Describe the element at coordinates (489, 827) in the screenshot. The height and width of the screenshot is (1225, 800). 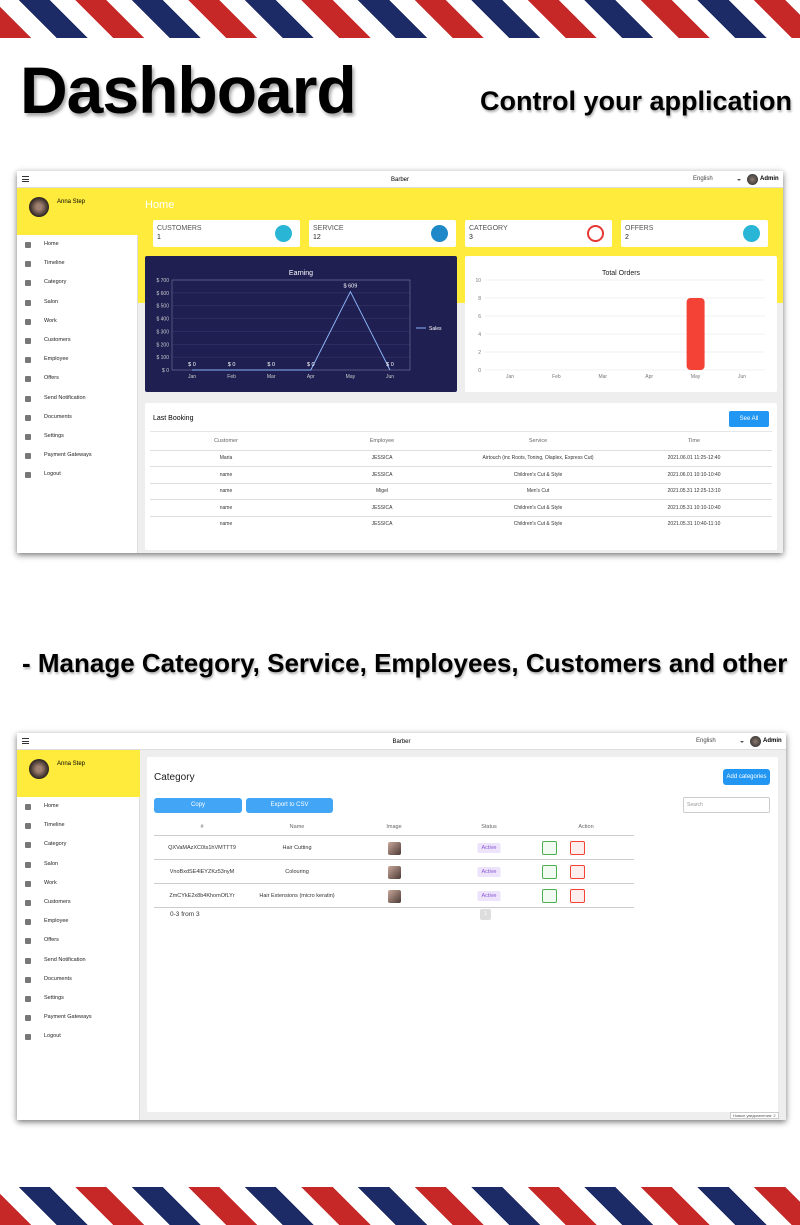
I see `column-header: Status` at that location.